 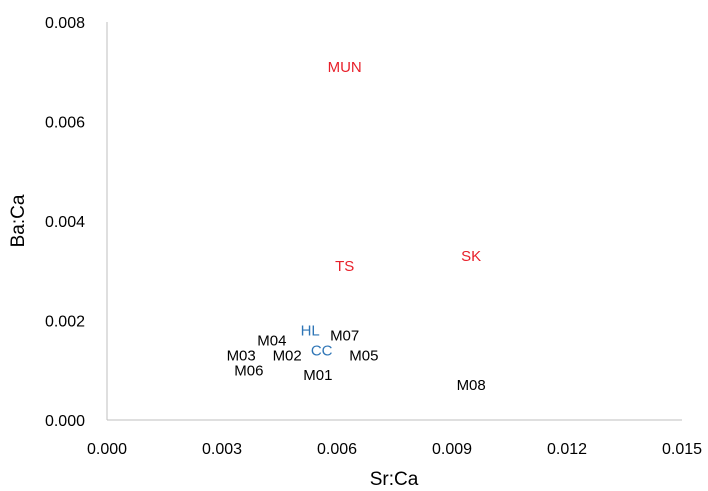 I want to click on x-tick-label: 0.003, so click(x=222, y=449).